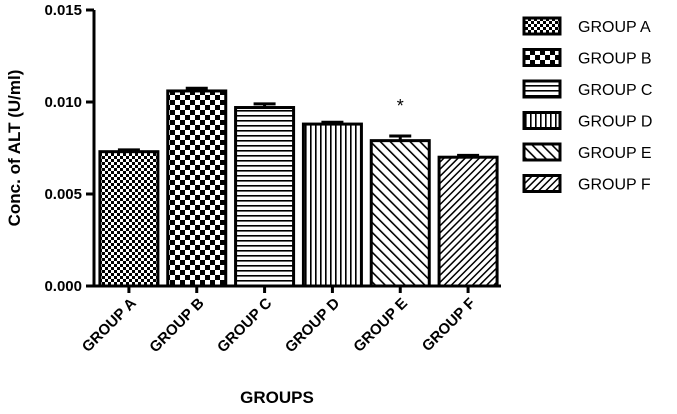 The height and width of the screenshot is (414, 677). What do you see at coordinates (63, 102) in the screenshot?
I see `y-tick-label: 0.010` at bounding box center [63, 102].